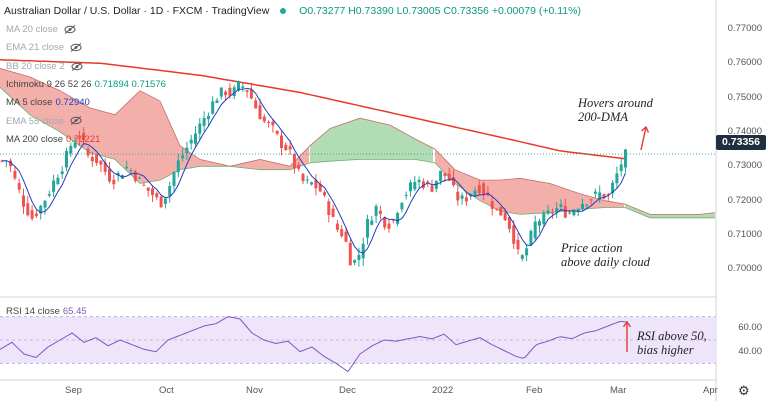 Image resolution: width=768 pixels, height=401 pixels. Describe the element at coordinates (670, 211) in the screenshot. I see `bullish-cloud` at that location.